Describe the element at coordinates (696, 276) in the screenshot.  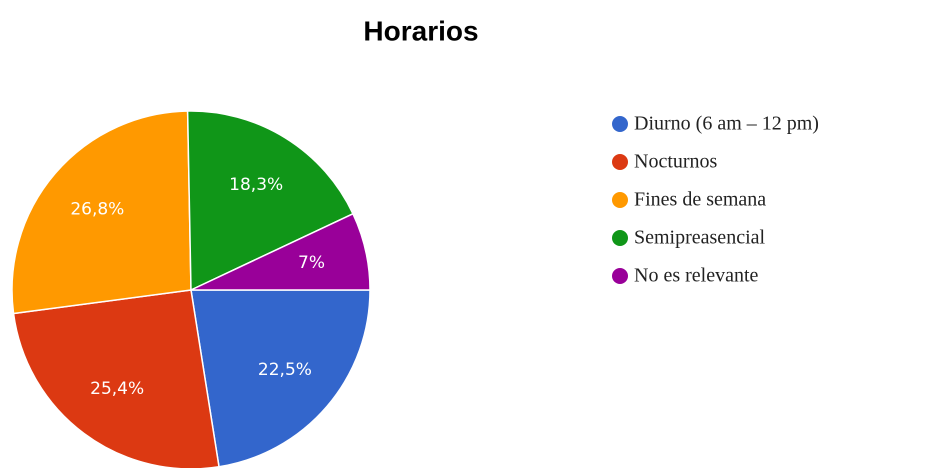
I see `legend-label: No es relevante` at that location.